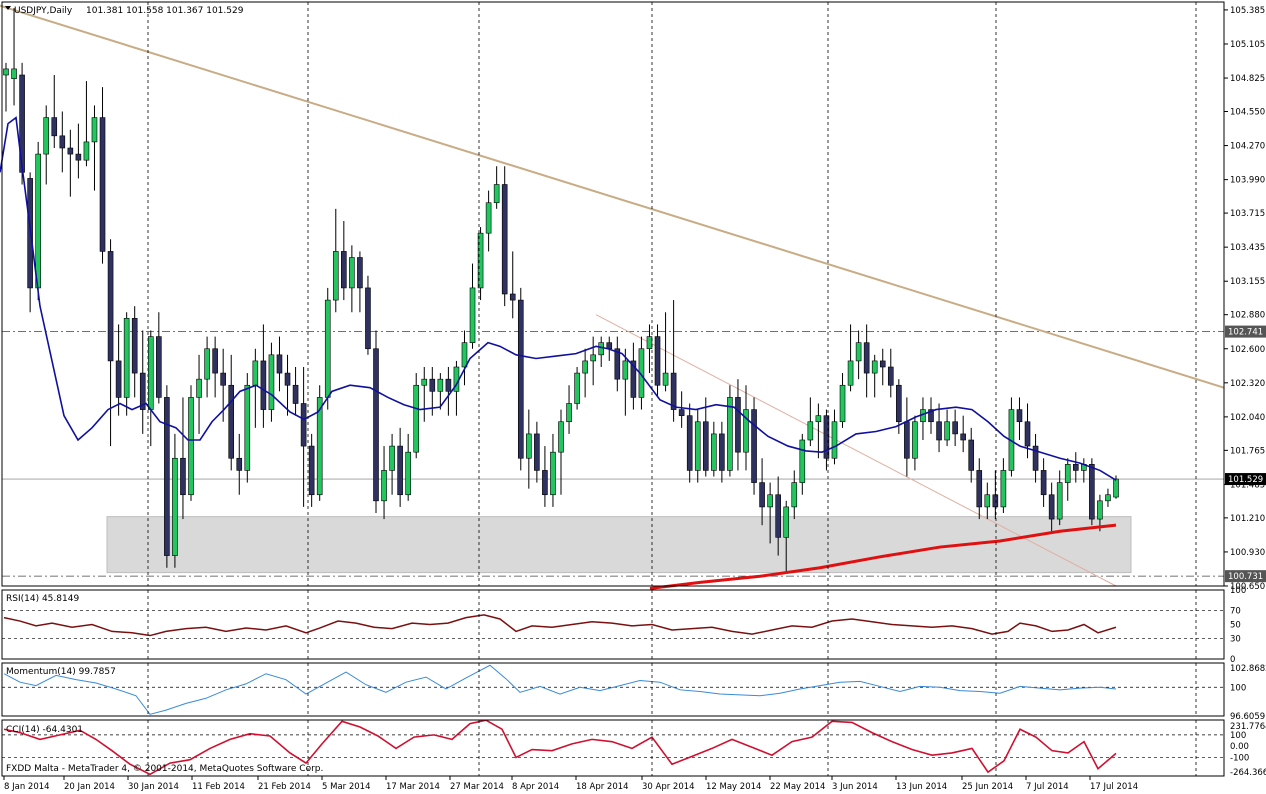 This screenshot has width=1266, height=794. I want to click on momentum-line, so click(560, 689).